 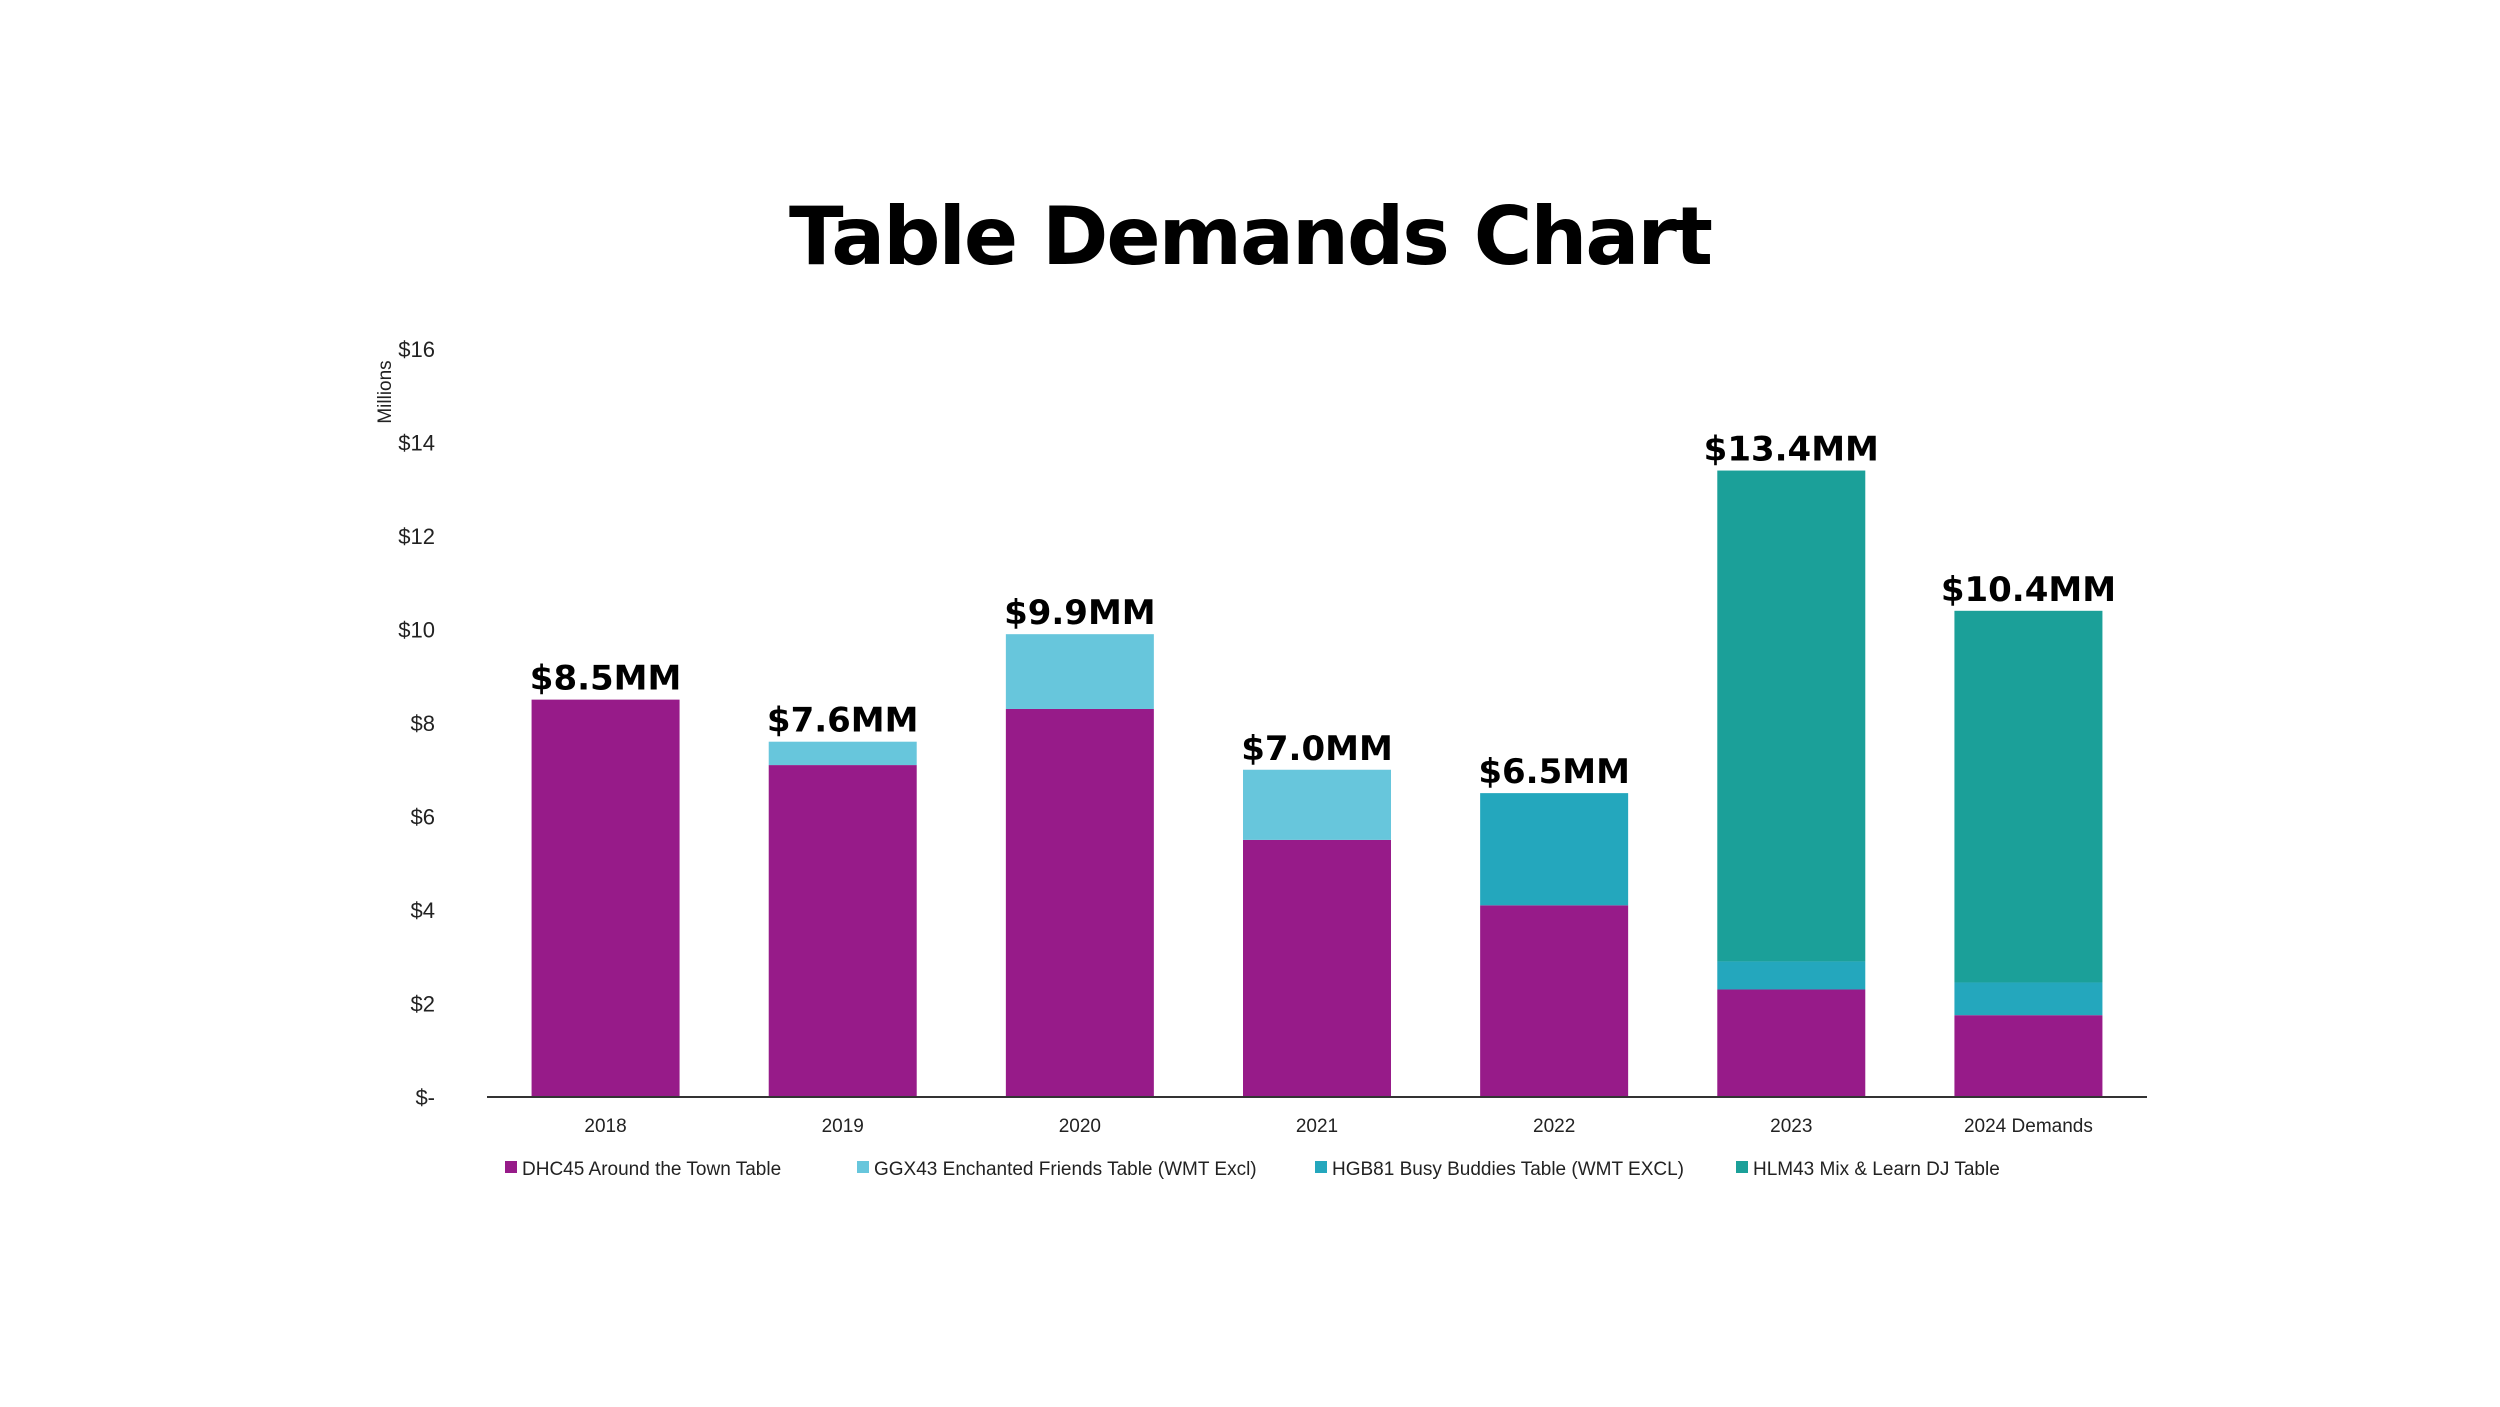 What do you see at coordinates (1508, 1169) in the screenshot?
I see `legend-label: HGB81 Busy Buddies Table (WMT EXCL)` at bounding box center [1508, 1169].